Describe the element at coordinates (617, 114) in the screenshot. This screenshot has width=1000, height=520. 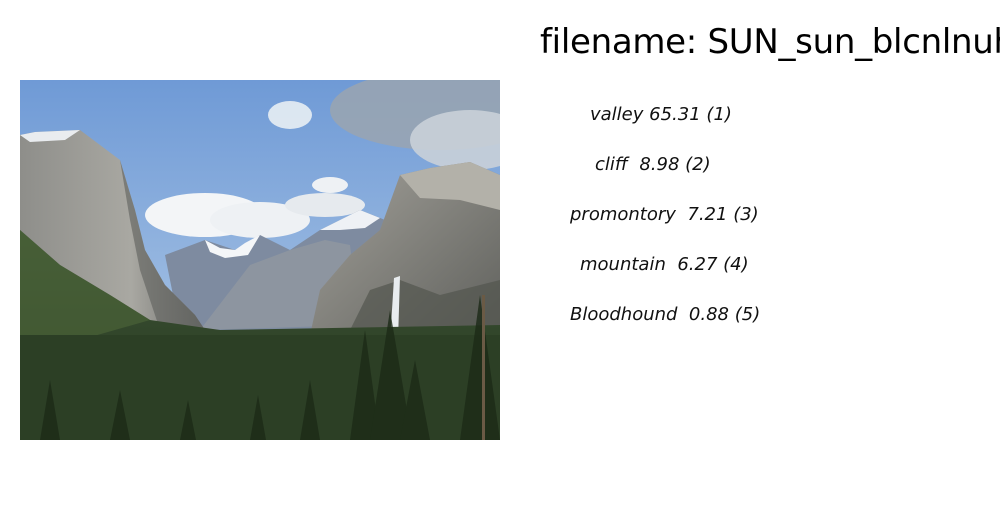
I see `prediction-label: valley` at that location.